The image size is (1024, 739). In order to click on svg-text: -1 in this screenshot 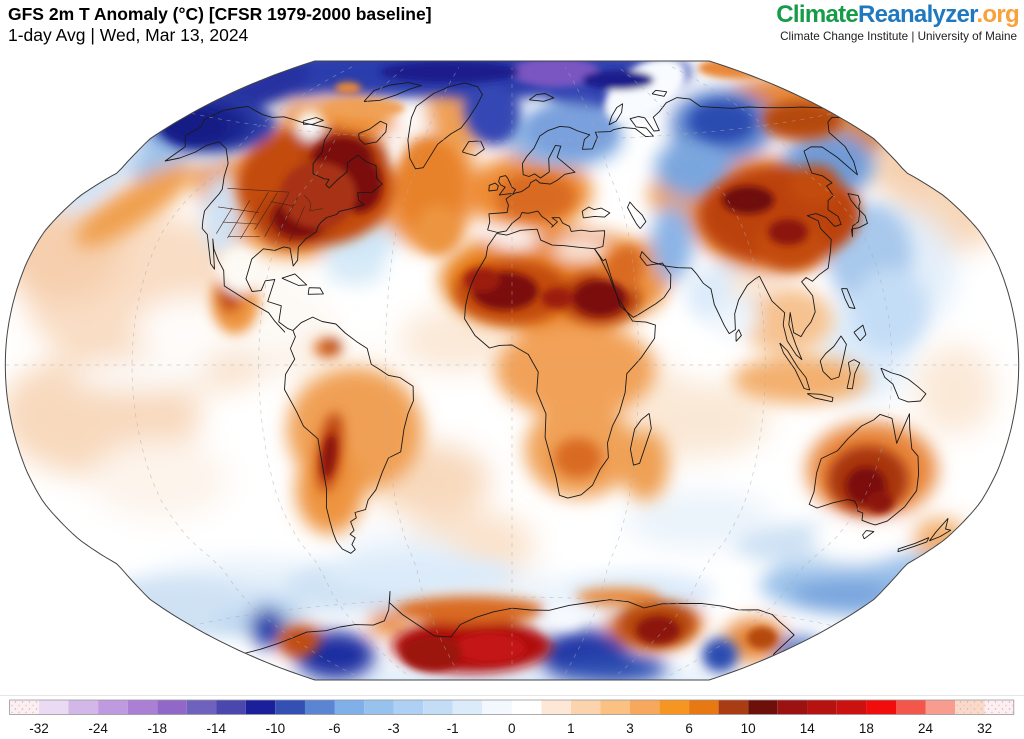, I will do `click(453, 728)`.